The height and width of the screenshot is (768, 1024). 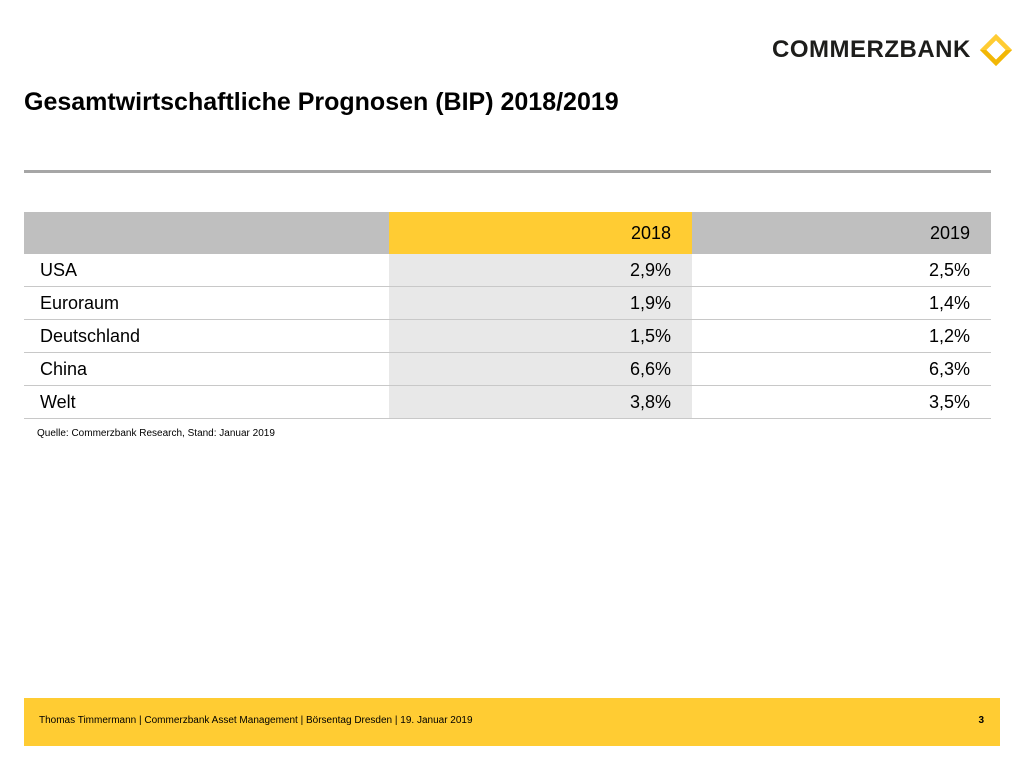 What do you see at coordinates (540, 233) in the screenshot?
I see `header-2018: 2018` at bounding box center [540, 233].